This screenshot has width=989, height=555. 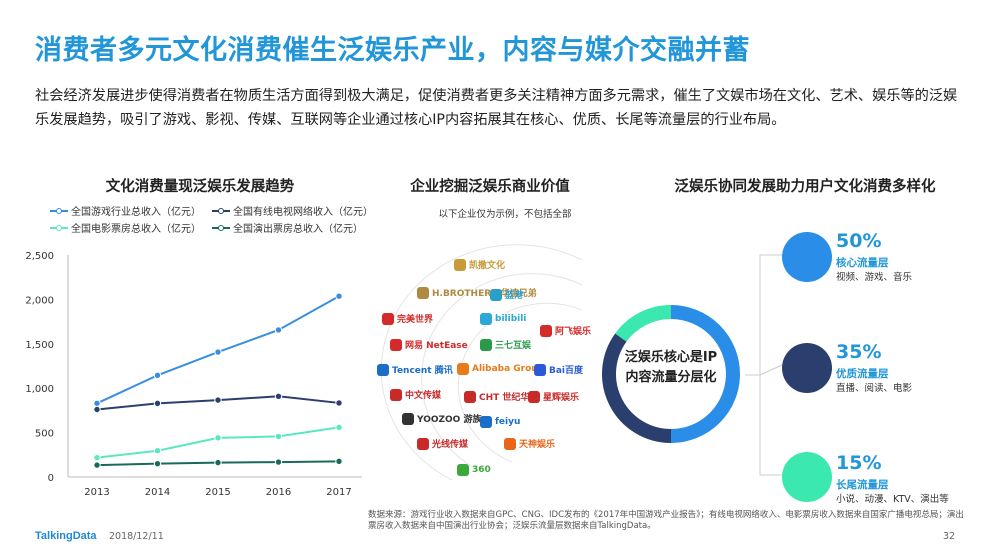 What do you see at coordinates (490, 187) in the screenshot?
I see `middle-section-title: 企业挖掘泛娱乐商业价值` at bounding box center [490, 187].